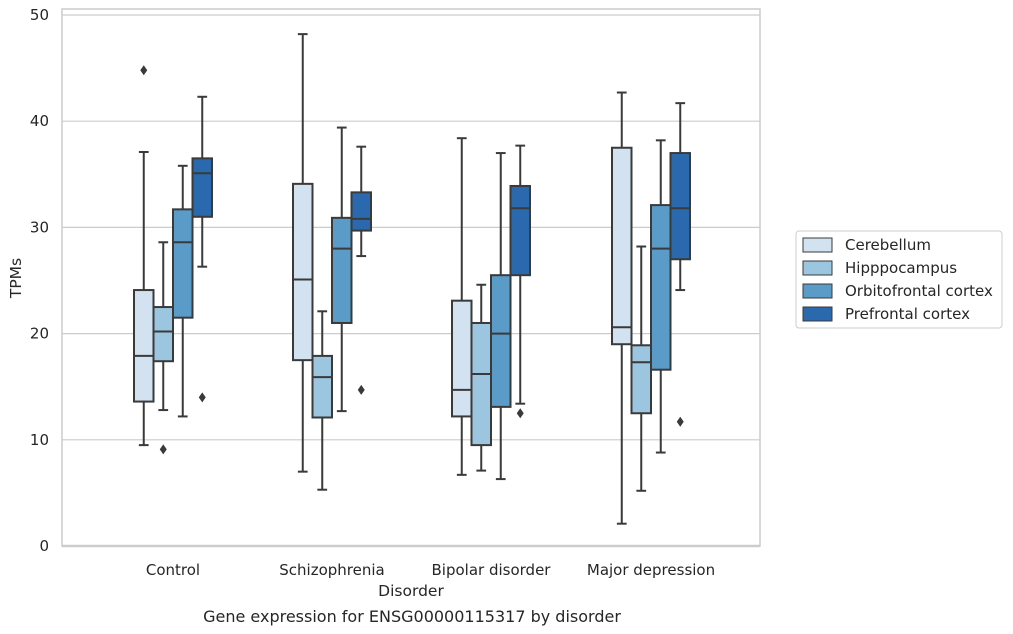 Image resolution: width=1013 pixels, height=634 pixels. Describe the element at coordinates (492, 570) in the screenshot. I see `x-tick-label: Bipolar disorder` at that location.